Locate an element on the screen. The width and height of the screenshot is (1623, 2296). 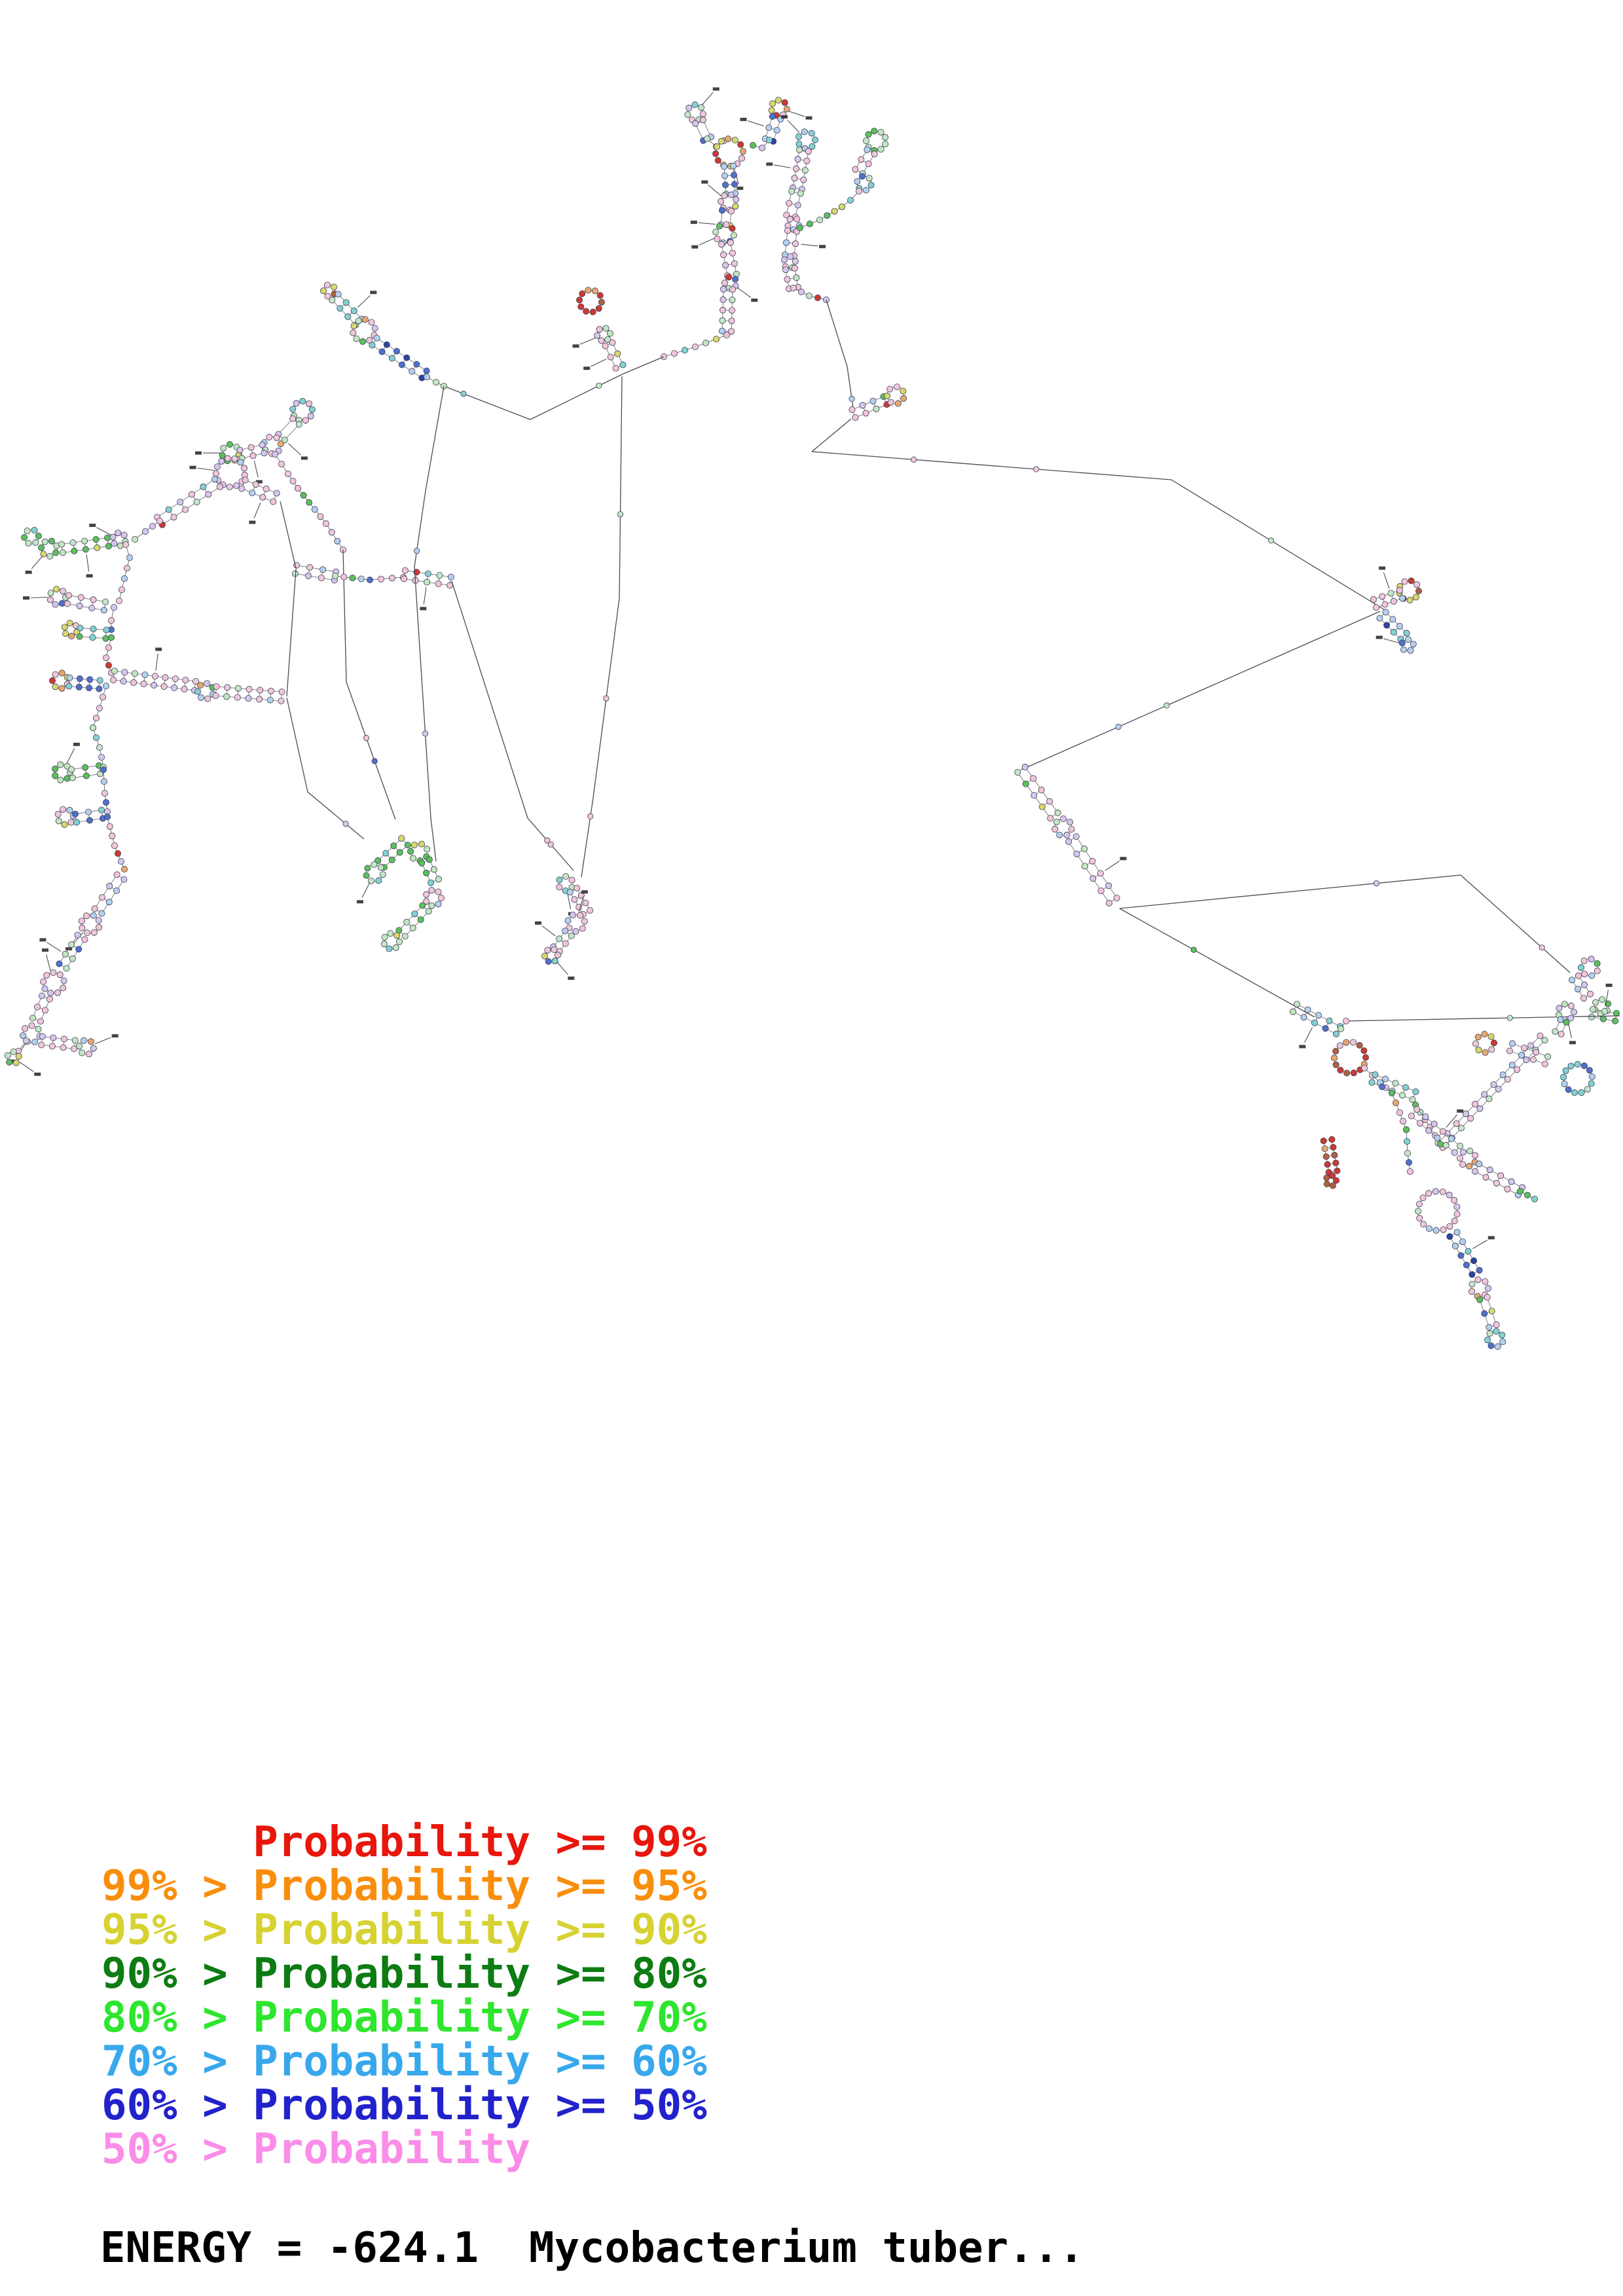
legend-row: 50% > Probability is located at coordinates (316, 2149).